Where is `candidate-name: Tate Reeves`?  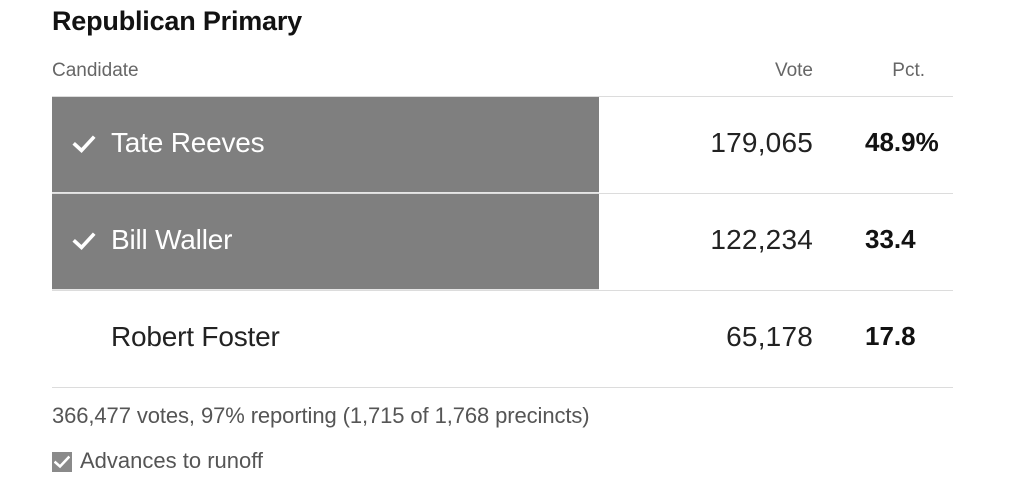
candidate-name: Tate Reeves is located at coordinates (188, 142).